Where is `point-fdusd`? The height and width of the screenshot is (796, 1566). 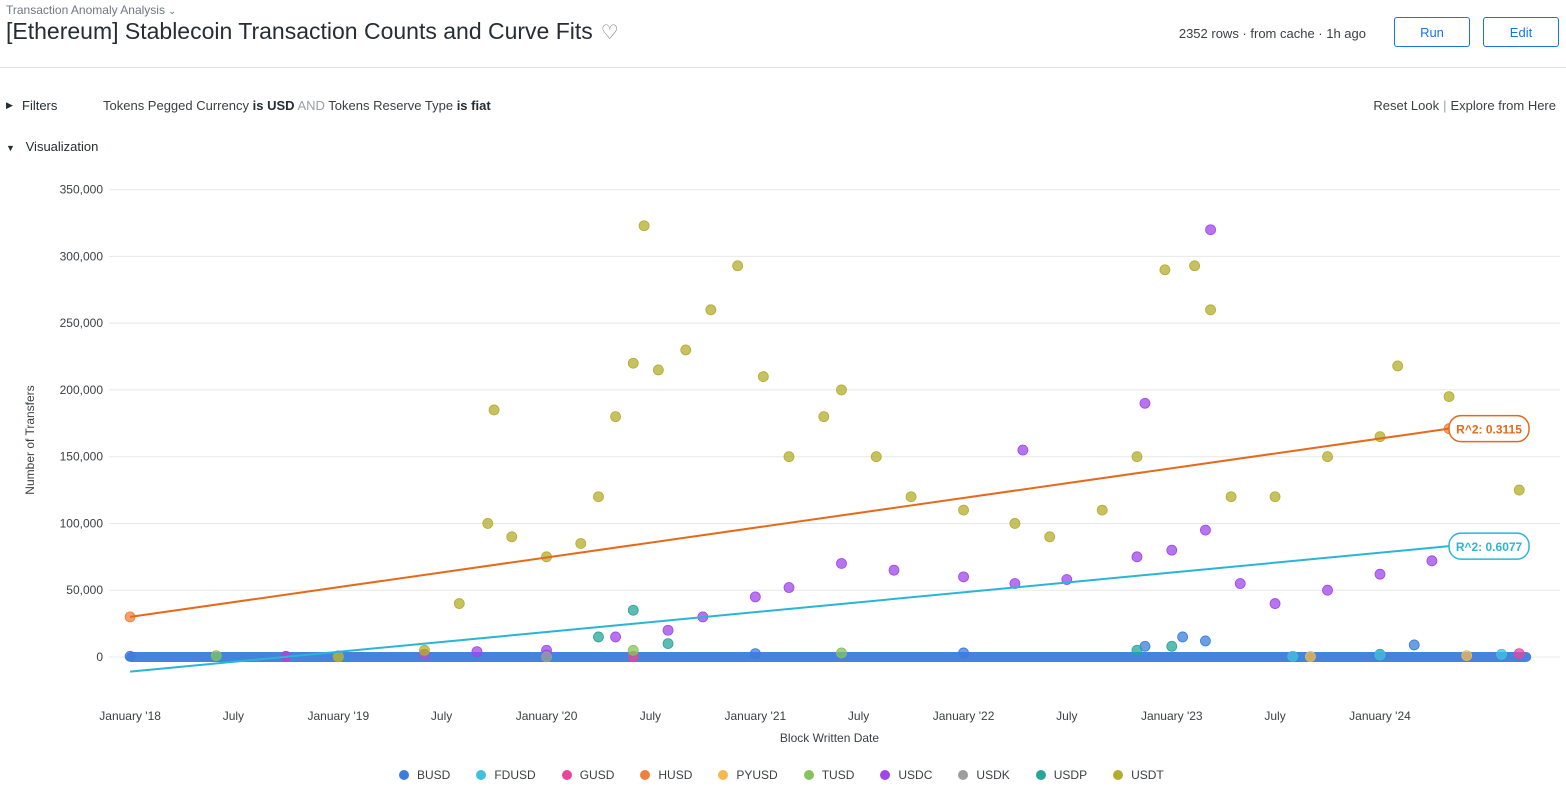
point-fdusd is located at coordinates (1501, 654).